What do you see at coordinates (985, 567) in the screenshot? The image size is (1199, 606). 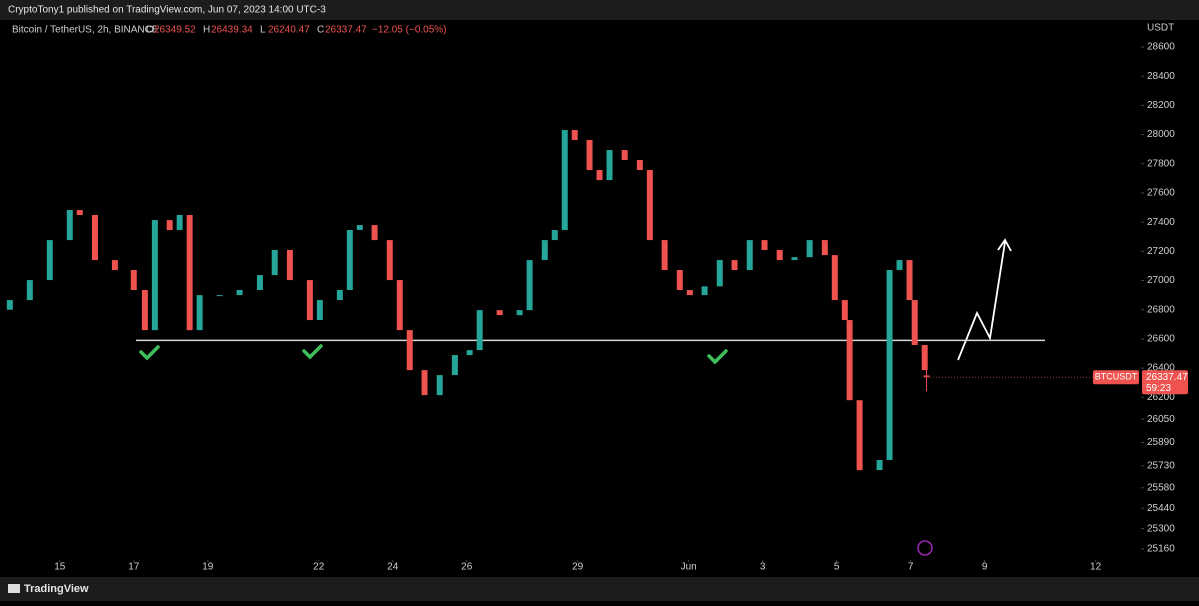 I see `x-tick-label: 9` at bounding box center [985, 567].